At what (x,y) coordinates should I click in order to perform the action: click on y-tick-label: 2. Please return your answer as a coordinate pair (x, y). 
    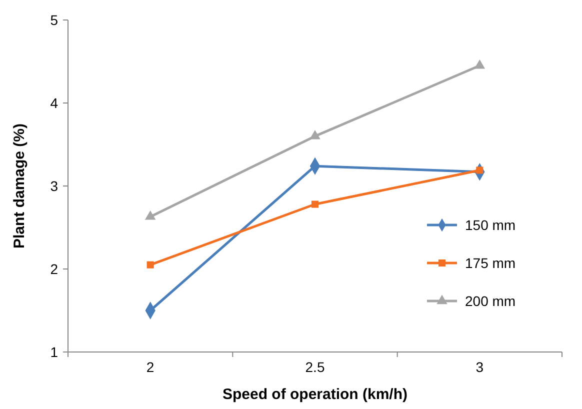
    Looking at the image, I should click on (54, 268).